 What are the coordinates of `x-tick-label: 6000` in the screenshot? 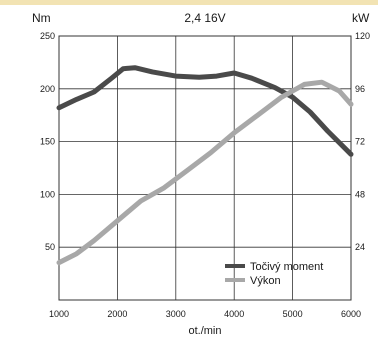 It's located at (351, 314).